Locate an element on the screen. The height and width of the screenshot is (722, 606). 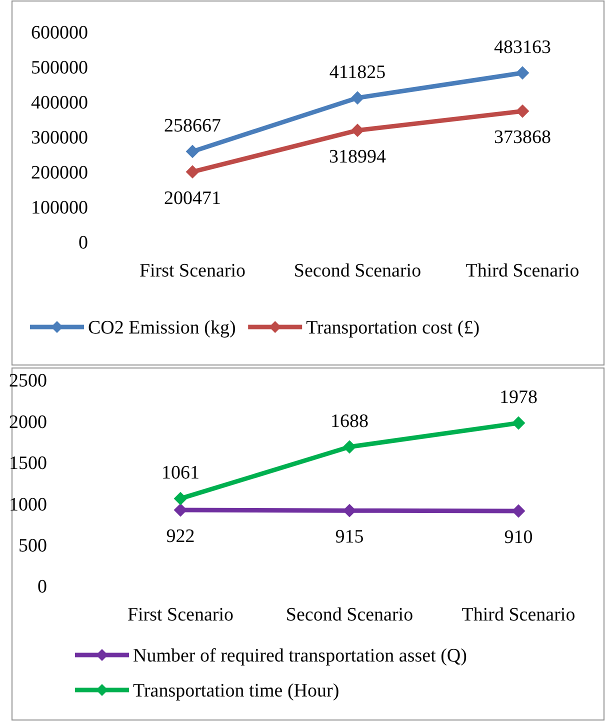
y-tick-label: 100000 is located at coordinates (59, 208).